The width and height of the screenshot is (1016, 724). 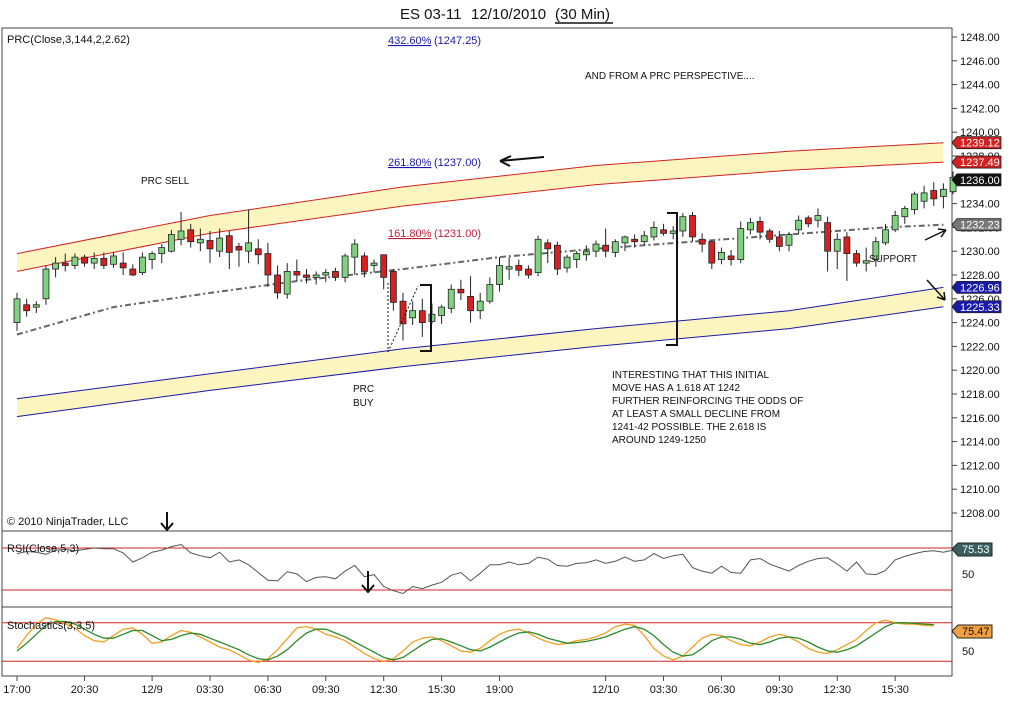 What do you see at coordinates (165, 181) in the screenshot?
I see `annotation-prc-sell: PRC SELL` at bounding box center [165, 181].